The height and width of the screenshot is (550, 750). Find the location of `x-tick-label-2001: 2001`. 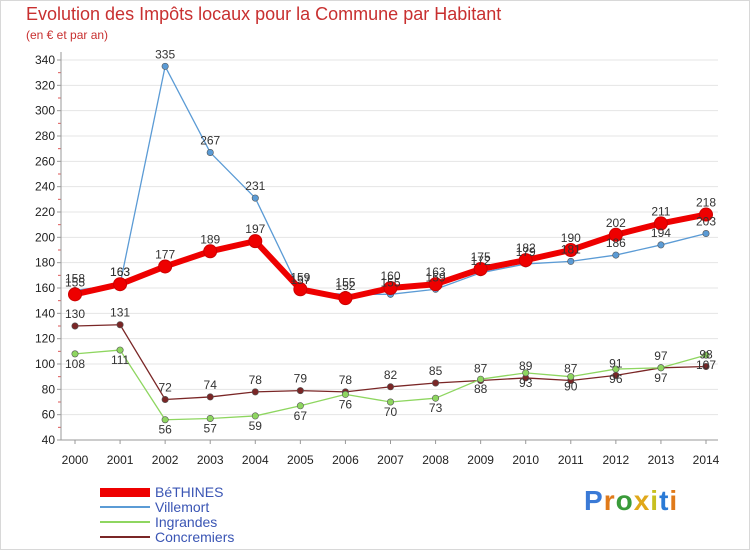

x-tick-label-2001: 2001 is located at coordinates (120, 460).